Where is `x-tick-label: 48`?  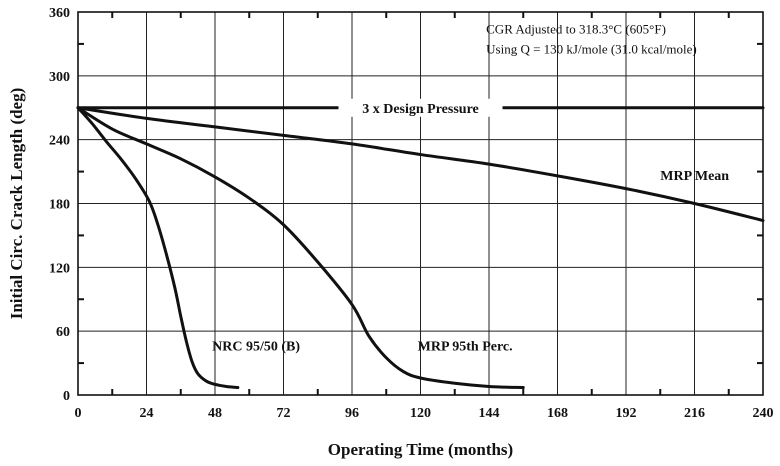 x-tick-label: 48 is located at coordinates (215, 413).